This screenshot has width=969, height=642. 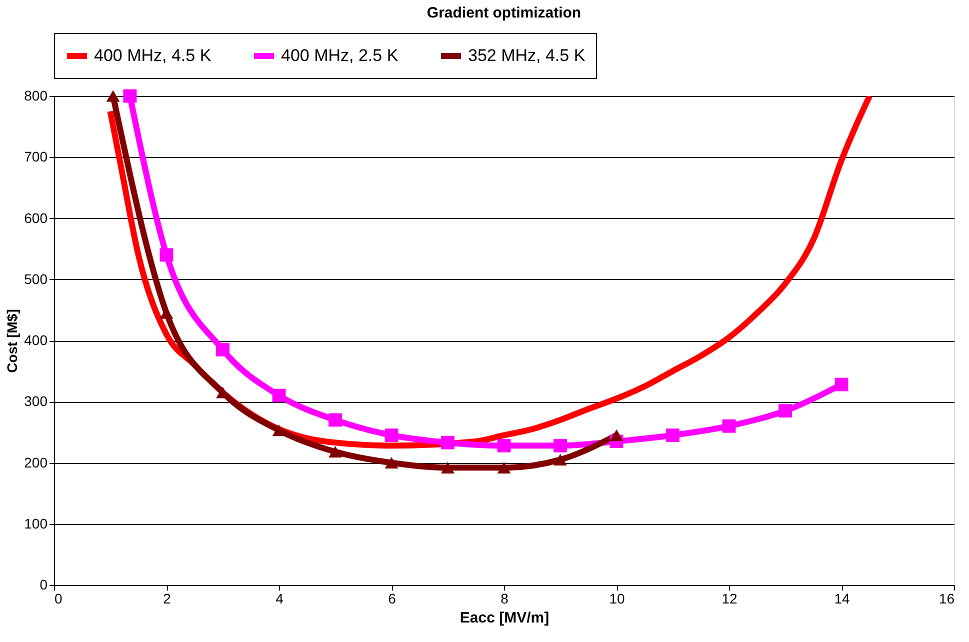 I want to click on y-tick-label: 200, so click(x=36, y=462).